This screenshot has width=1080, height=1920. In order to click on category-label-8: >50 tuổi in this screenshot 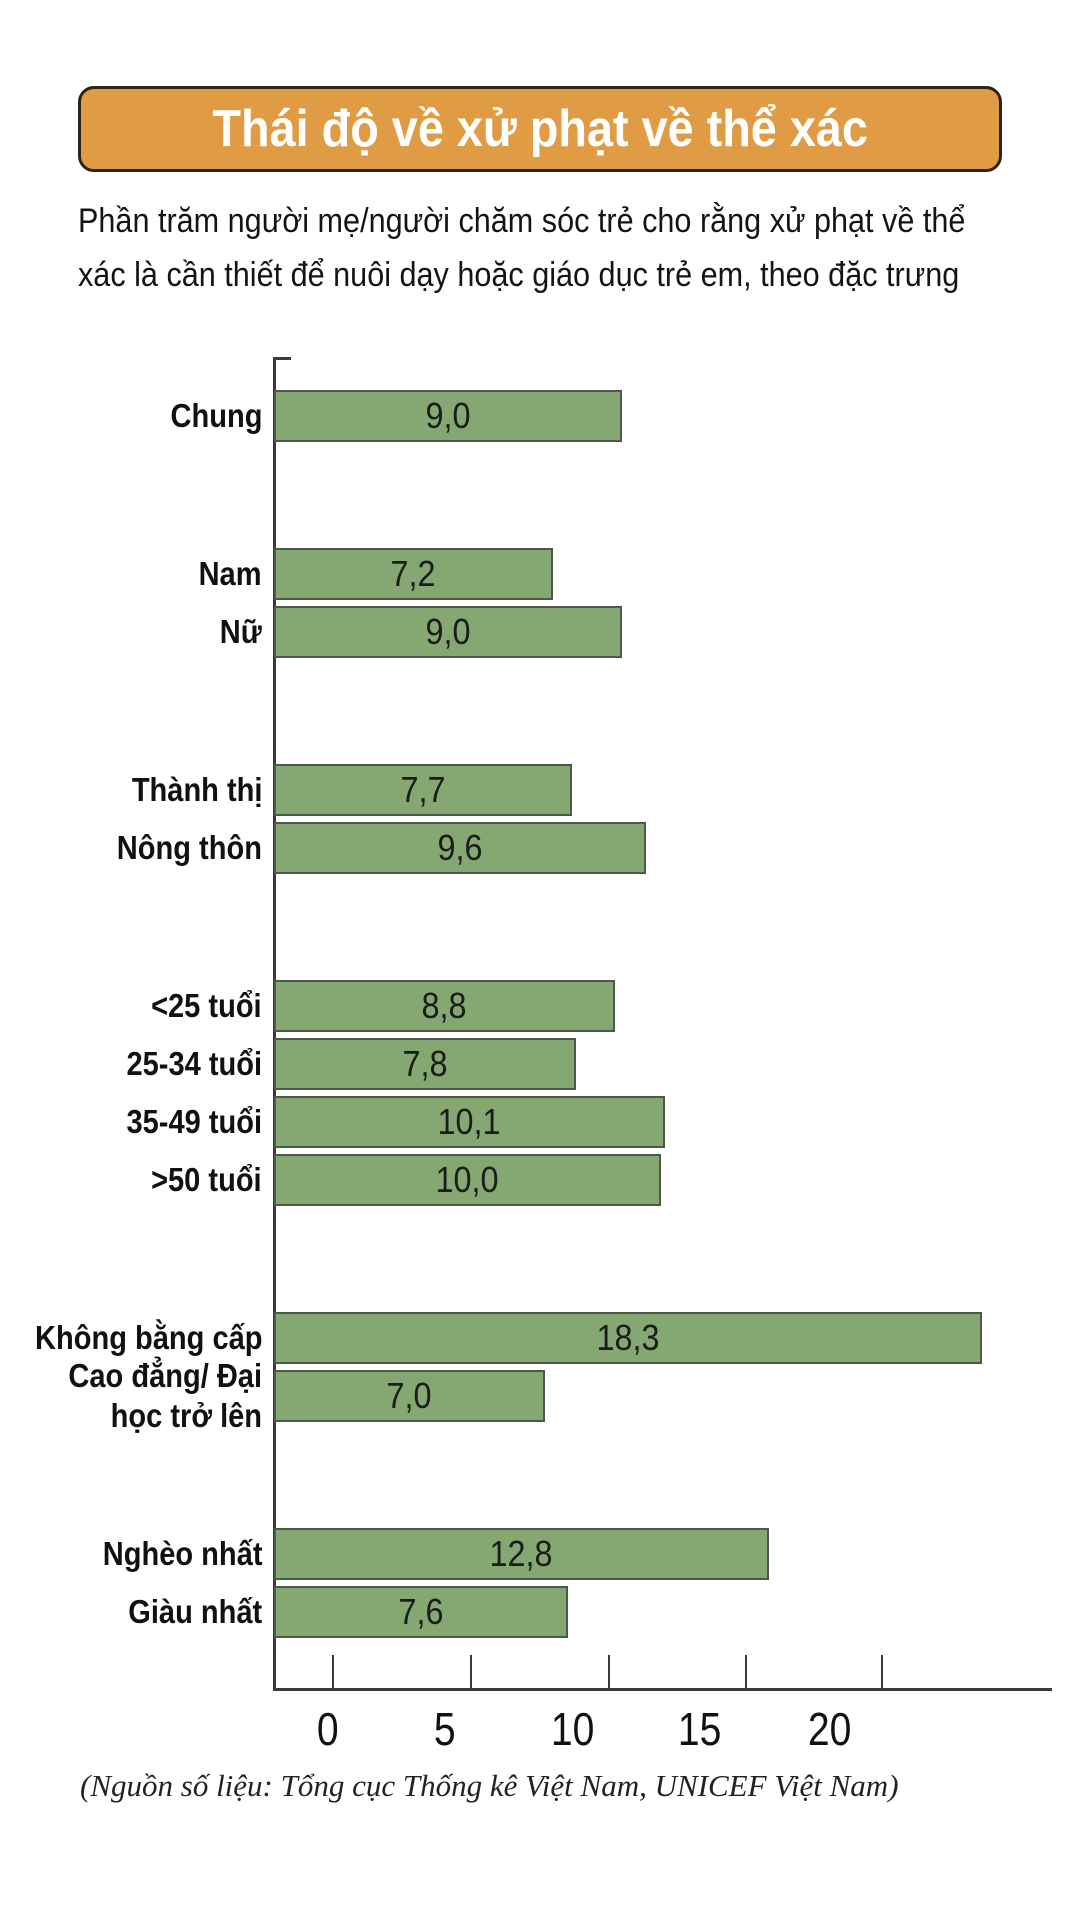, I will do `click(206, 1179)`.